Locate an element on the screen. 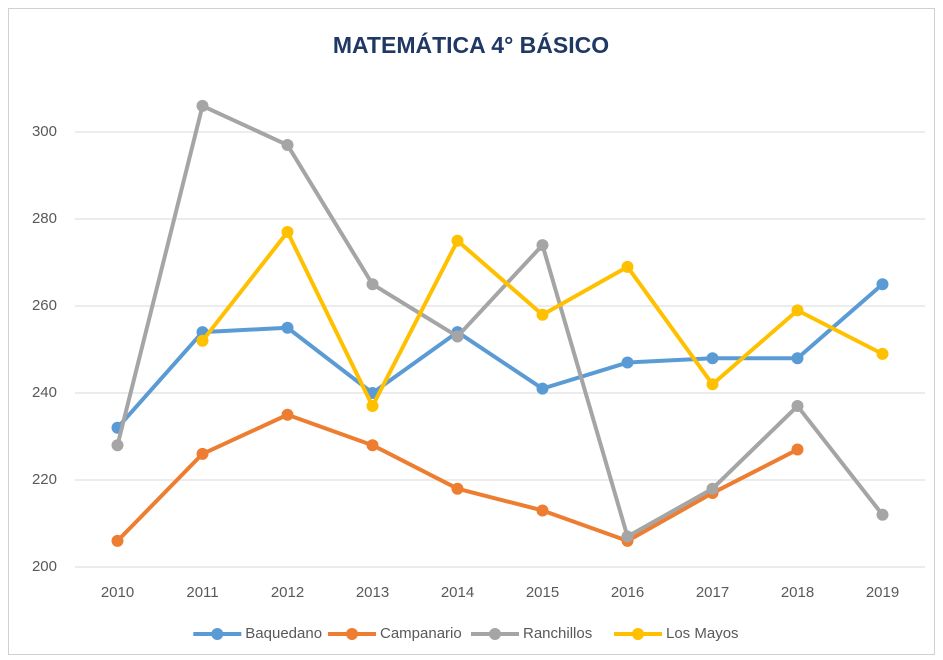  x-tick-label: 2017 is located at coordinates (712, 592).